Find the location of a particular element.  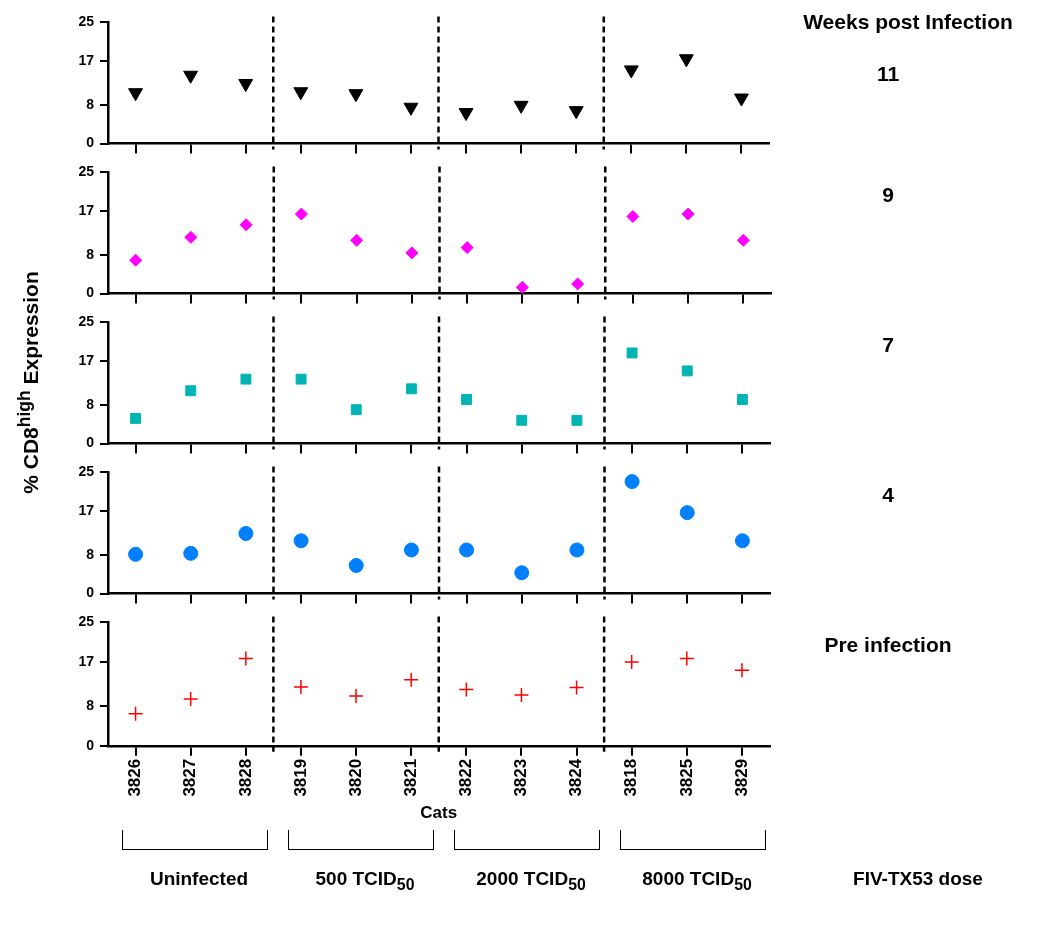

x-tick-label: 3826 is located at coordinates (135, 777).